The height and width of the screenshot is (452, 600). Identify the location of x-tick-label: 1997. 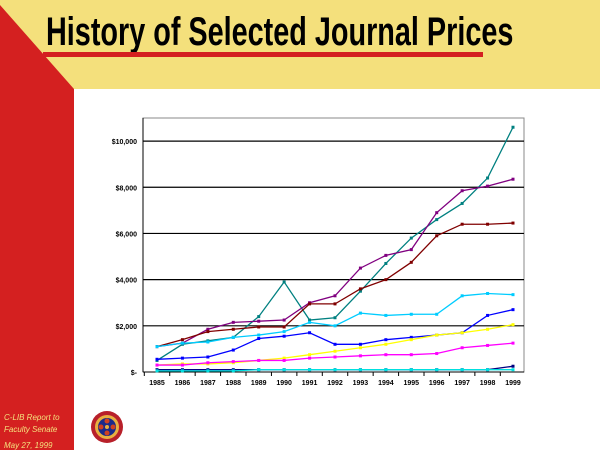
(462, 383).